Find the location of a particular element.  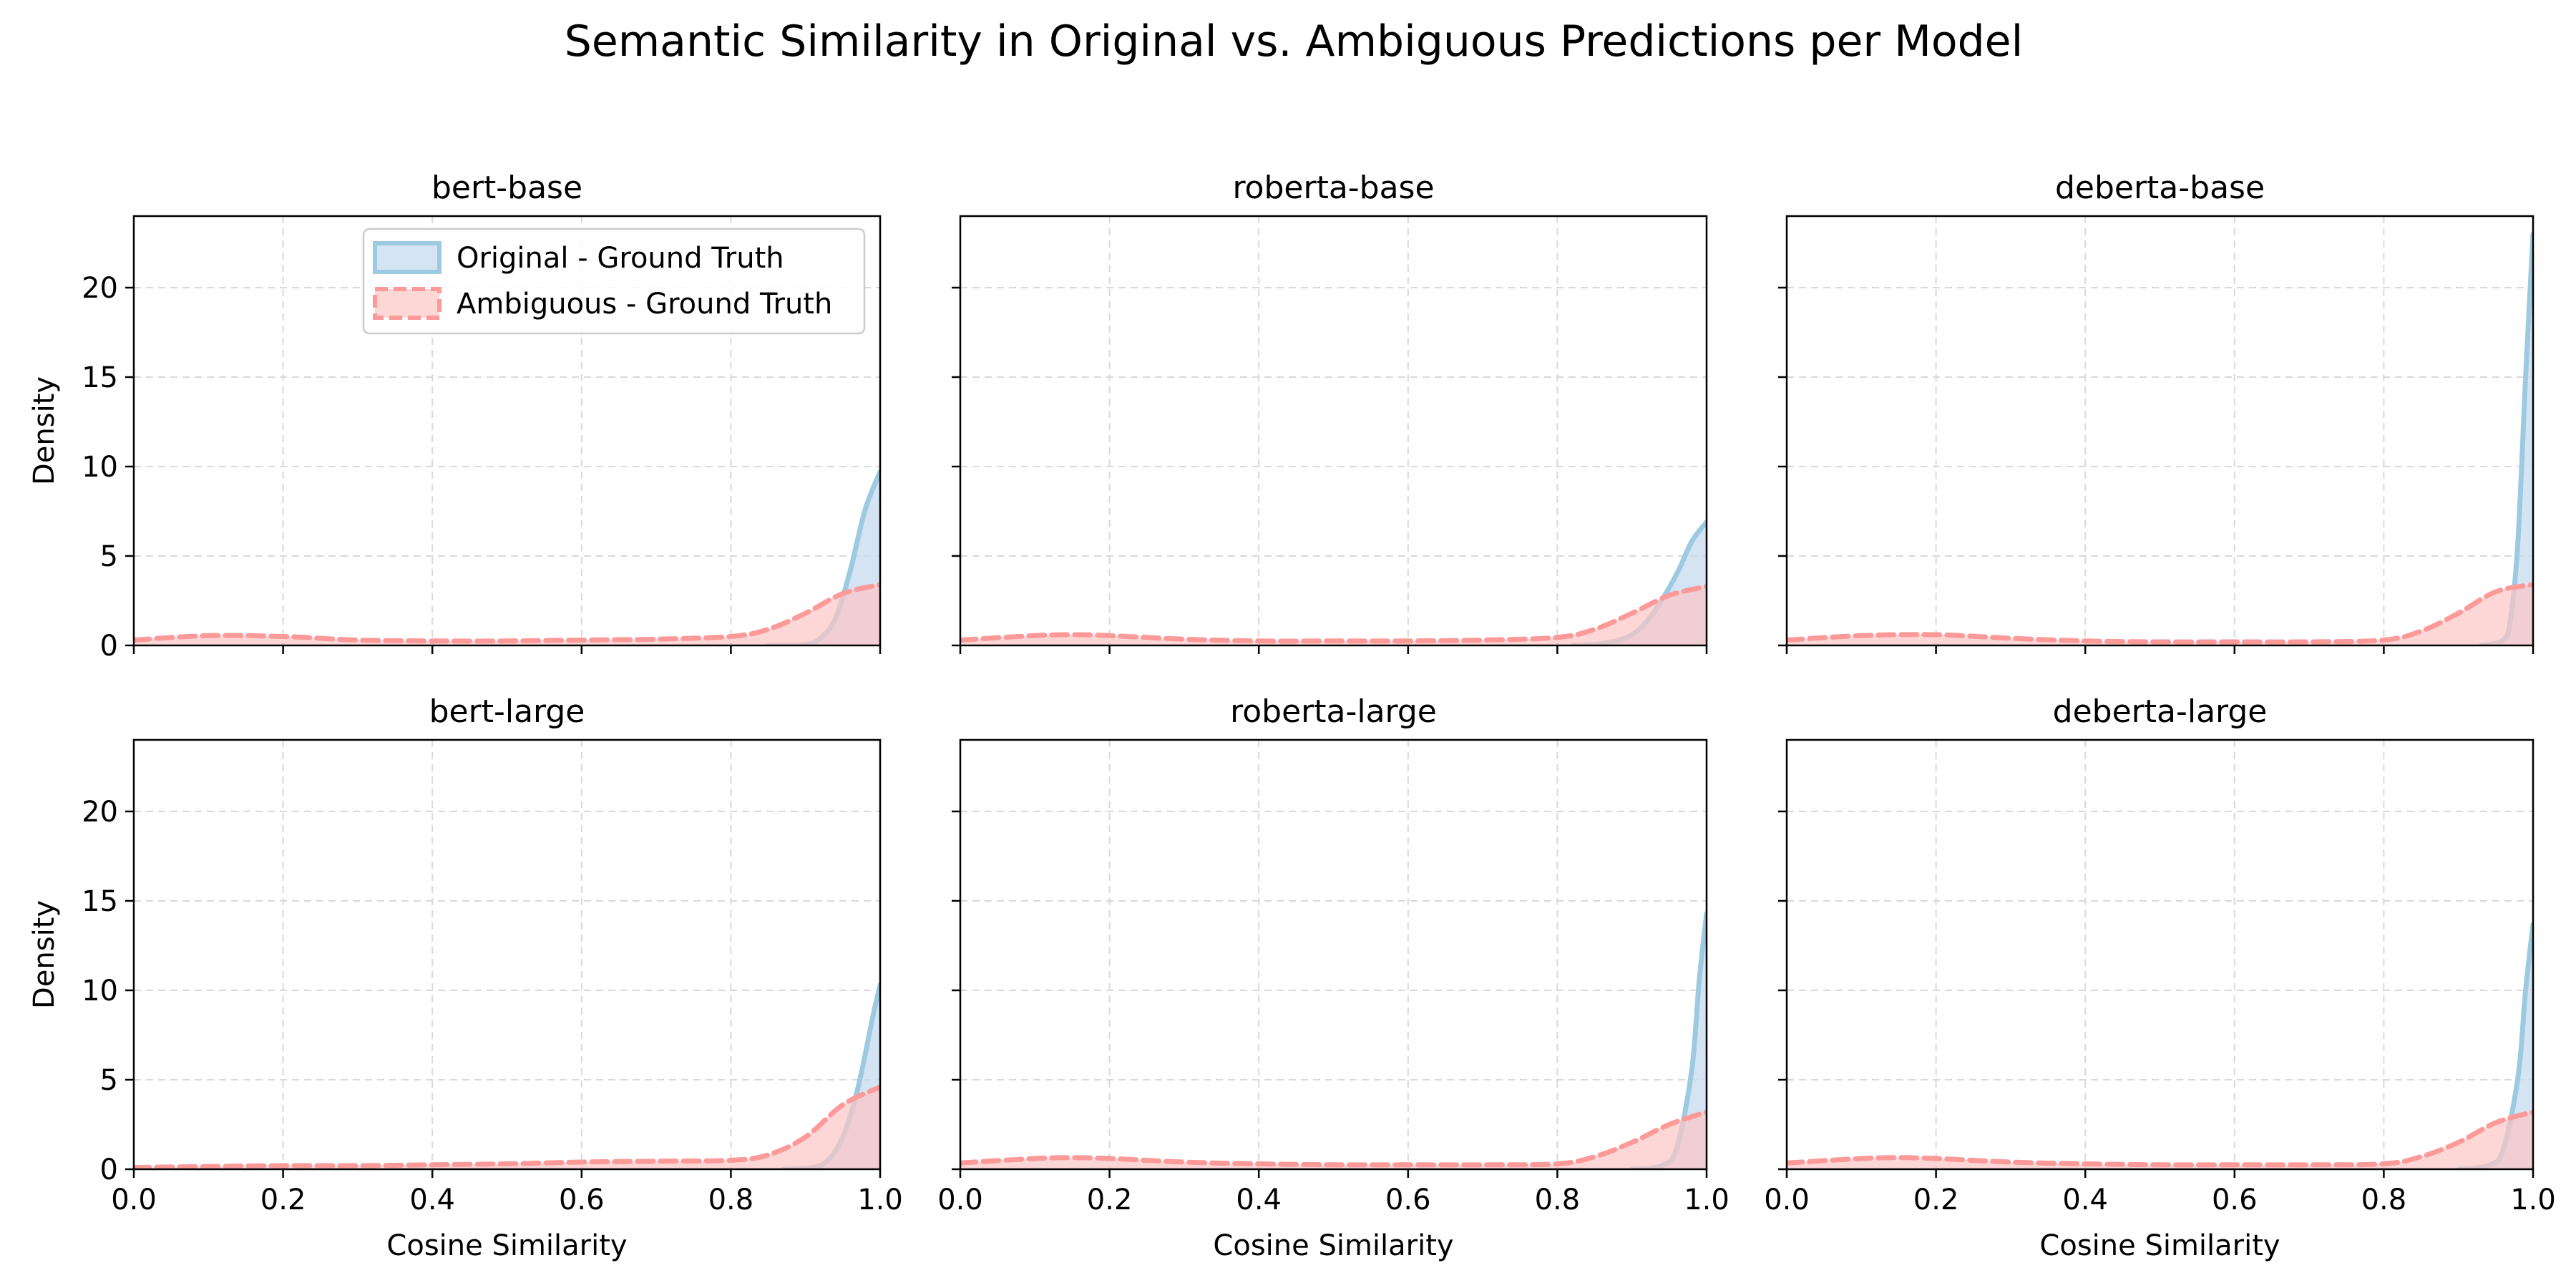

subplot-title: bert-base is located at coordinates (506, 188).